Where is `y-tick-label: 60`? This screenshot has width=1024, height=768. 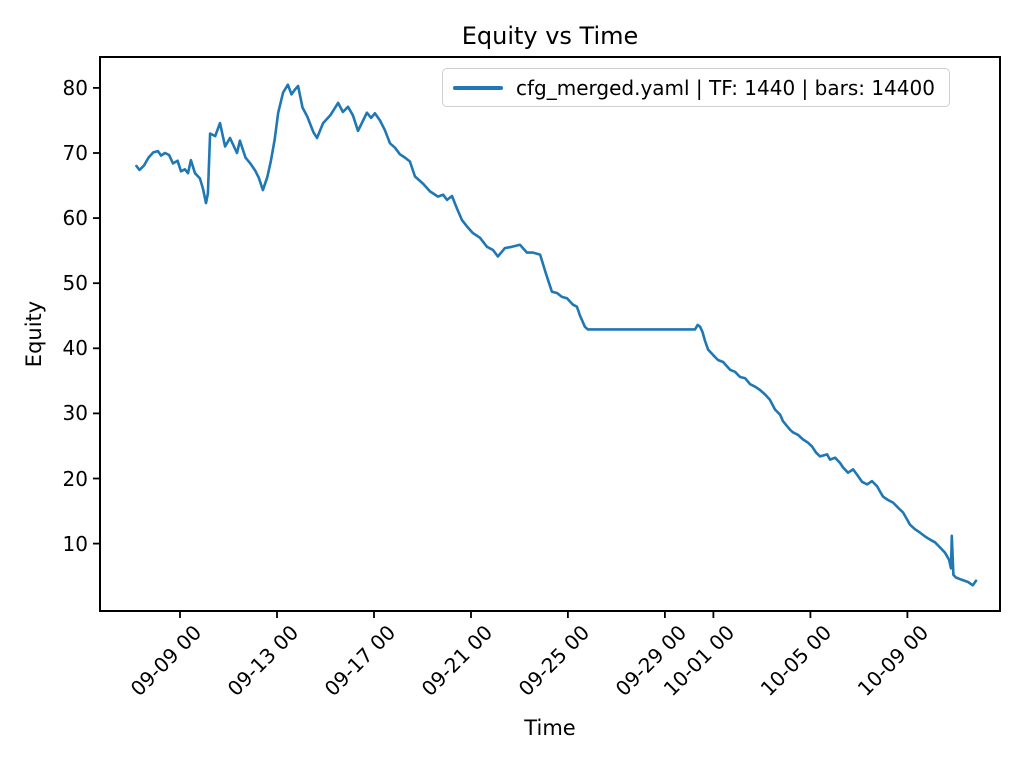
y-tick-label: 60 is located at coordinates (75, 218).